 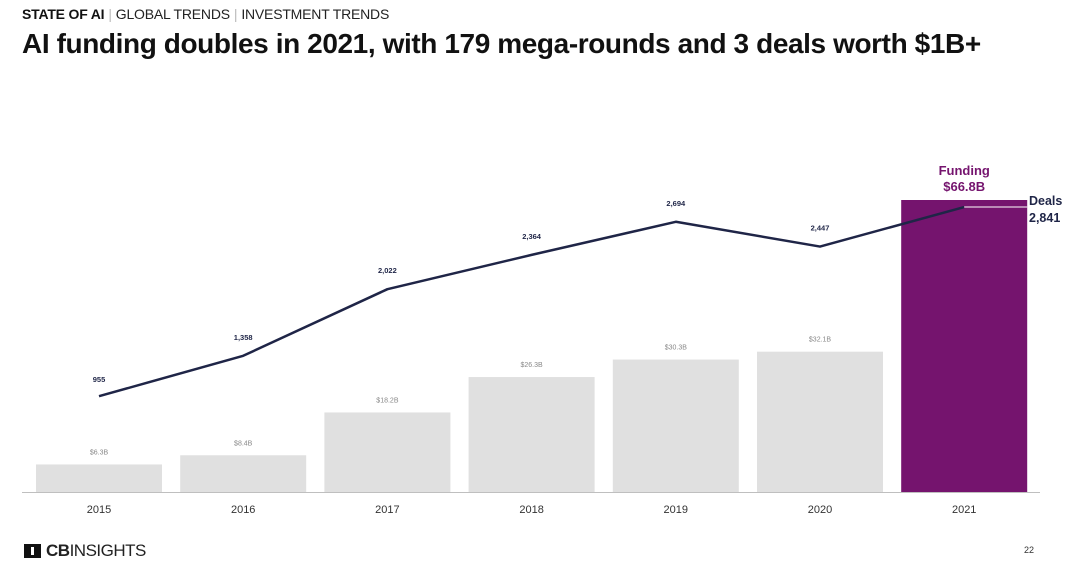 What do you see at coordinates (820, 421) in the screenshot?
I see `funding-bar-2020` at bounding box center [820, 421].